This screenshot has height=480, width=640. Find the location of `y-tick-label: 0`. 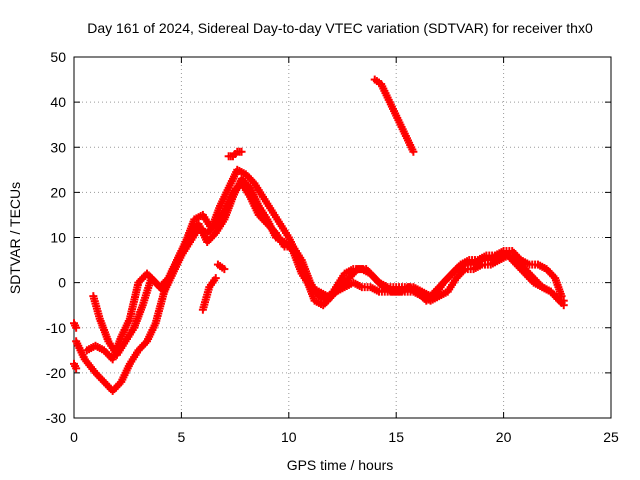

y-tick-label: 0 is located at coordinates (62, 283).